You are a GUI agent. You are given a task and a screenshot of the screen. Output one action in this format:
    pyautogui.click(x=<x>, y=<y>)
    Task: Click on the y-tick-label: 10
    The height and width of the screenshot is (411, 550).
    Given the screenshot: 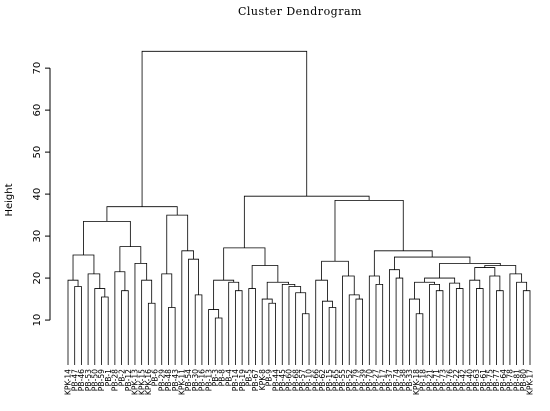 What is the action you would take?
    pyautogui.click(x=37, y=320)
    